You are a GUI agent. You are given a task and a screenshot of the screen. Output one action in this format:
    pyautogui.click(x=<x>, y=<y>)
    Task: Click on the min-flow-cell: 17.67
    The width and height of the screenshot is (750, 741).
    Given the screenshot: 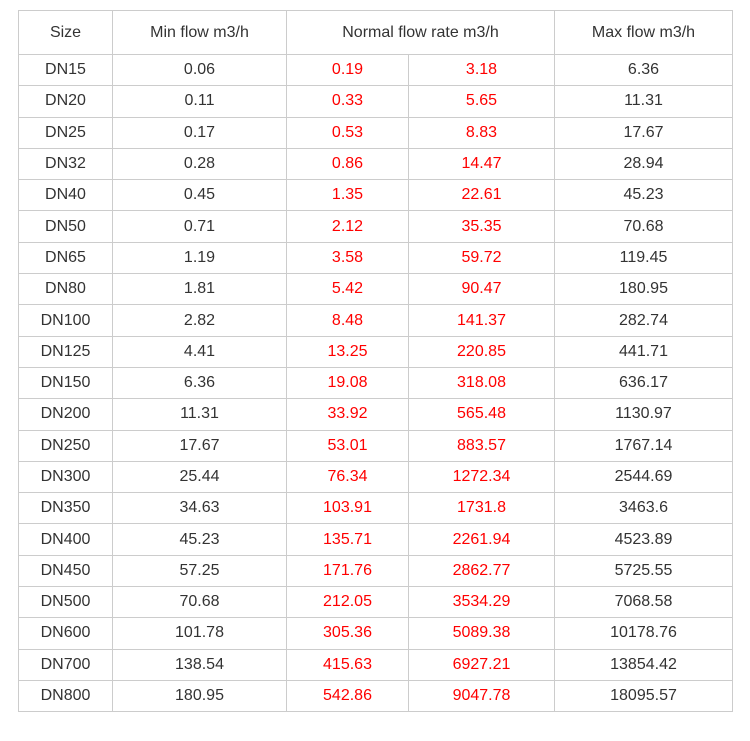 What is the action you would take?
    pyautogui.click(x=199, y=445)
    